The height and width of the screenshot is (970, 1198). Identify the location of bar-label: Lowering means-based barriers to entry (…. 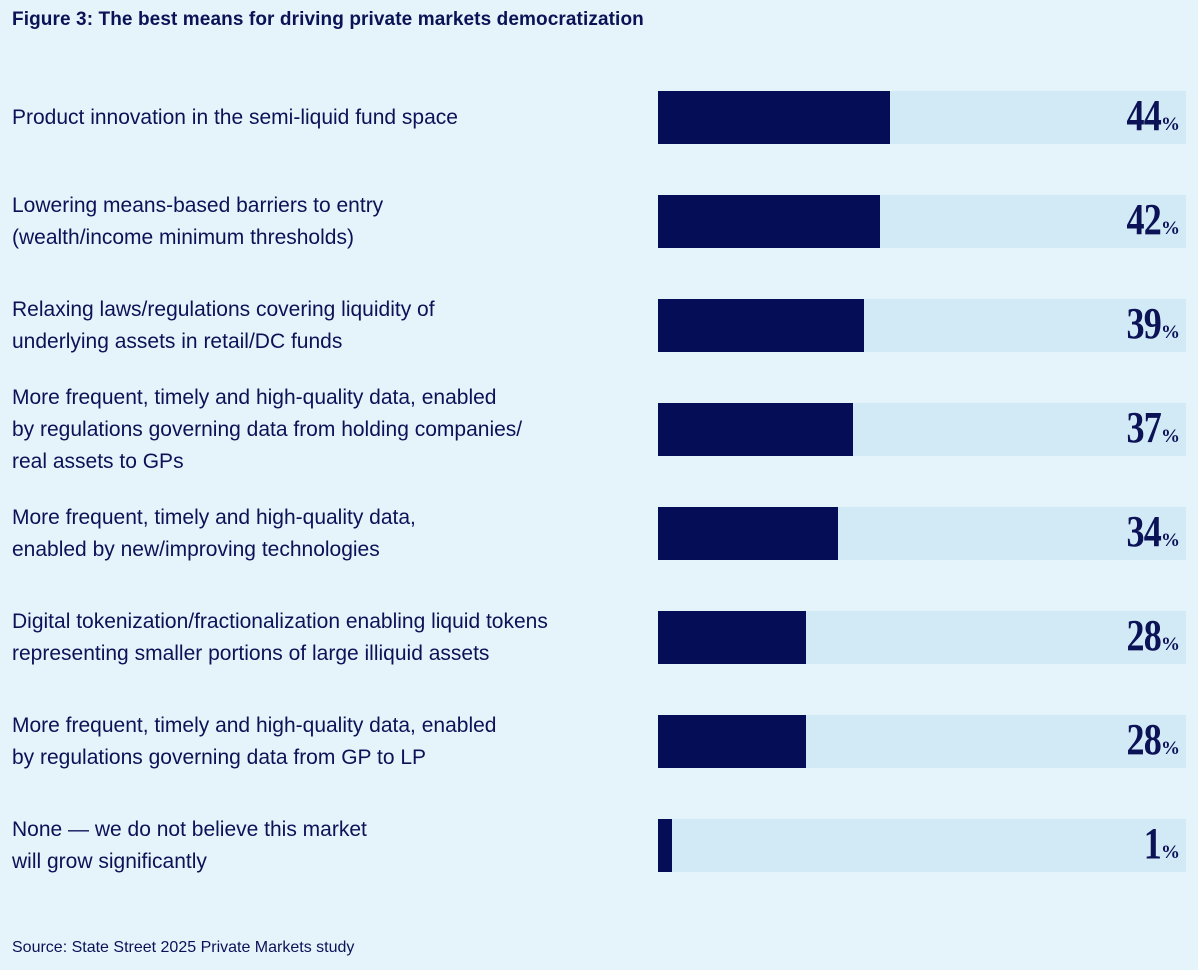
(198, 221).